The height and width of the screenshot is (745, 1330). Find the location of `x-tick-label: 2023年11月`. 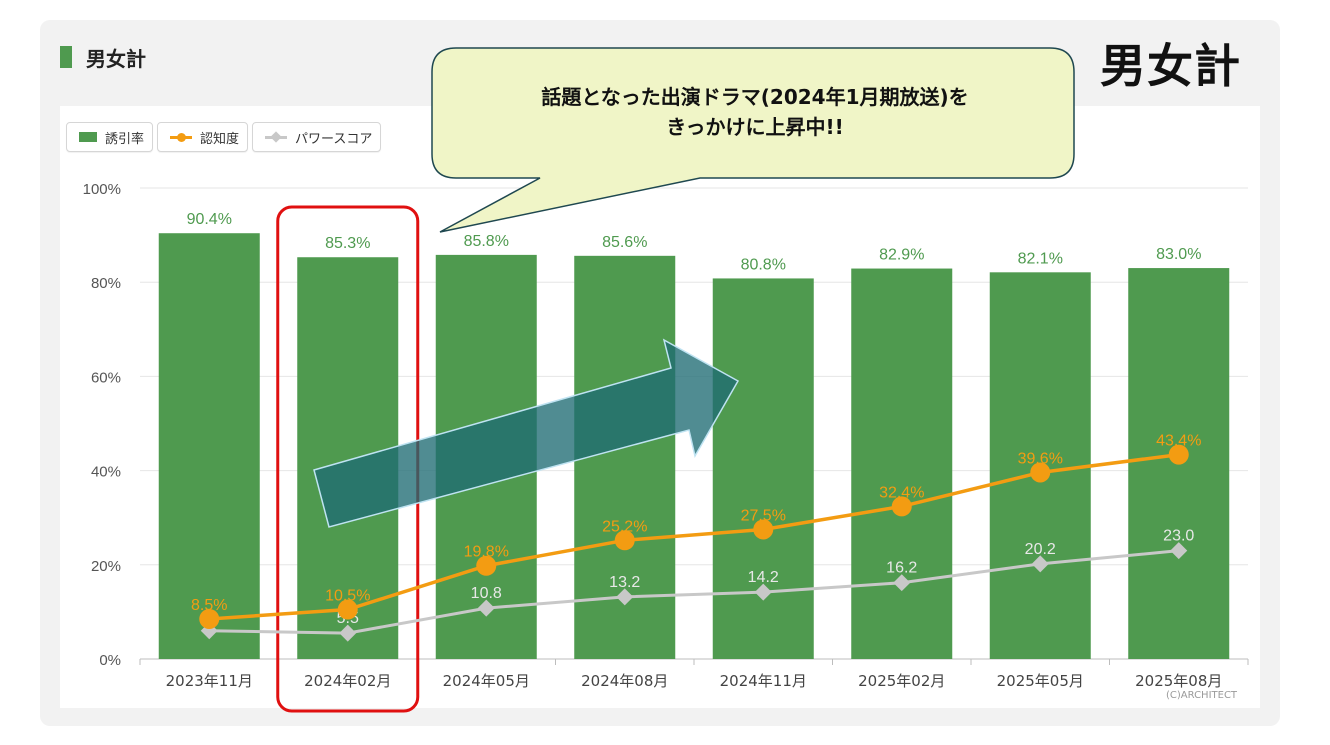

x-tick-label: 2023年11月 is located at coordinates (209, 681).